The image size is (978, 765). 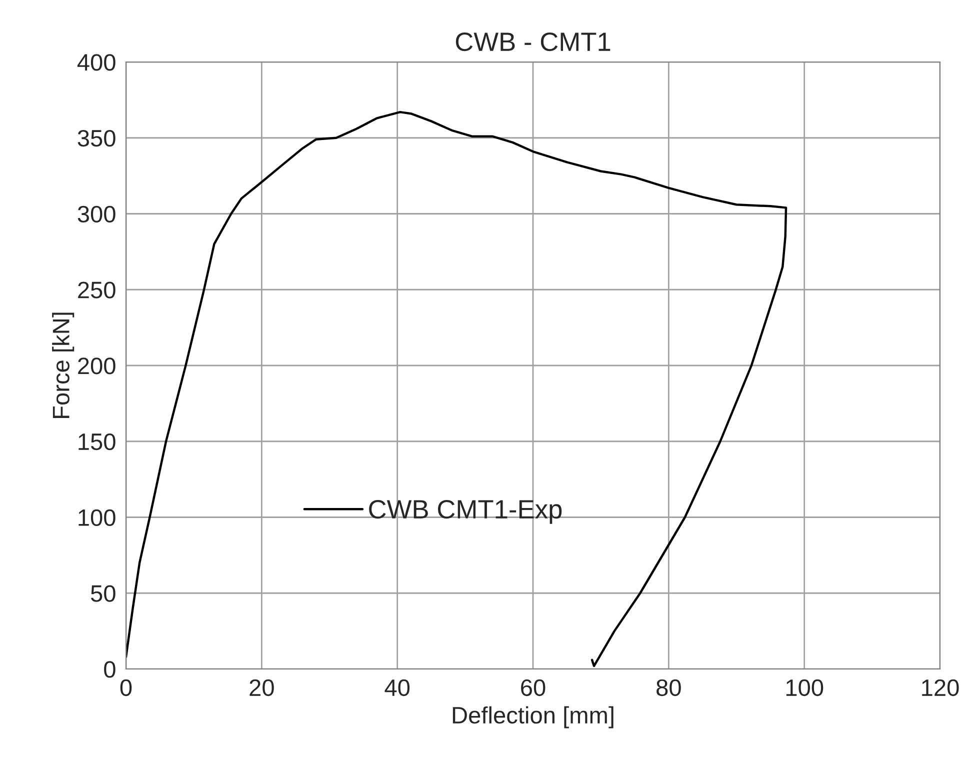 I want to click on y-tick-label: 350, so click(x=97, y=138).